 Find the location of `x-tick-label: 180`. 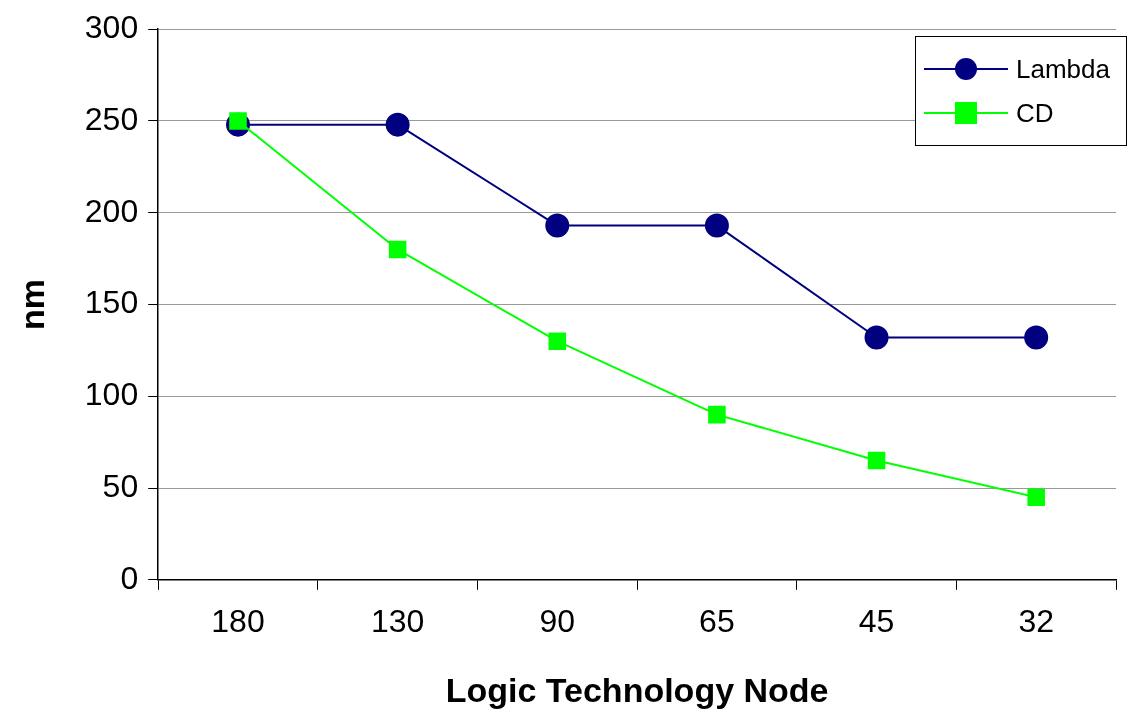

x-tick-label: 180 is located at coordinates (238, 620).